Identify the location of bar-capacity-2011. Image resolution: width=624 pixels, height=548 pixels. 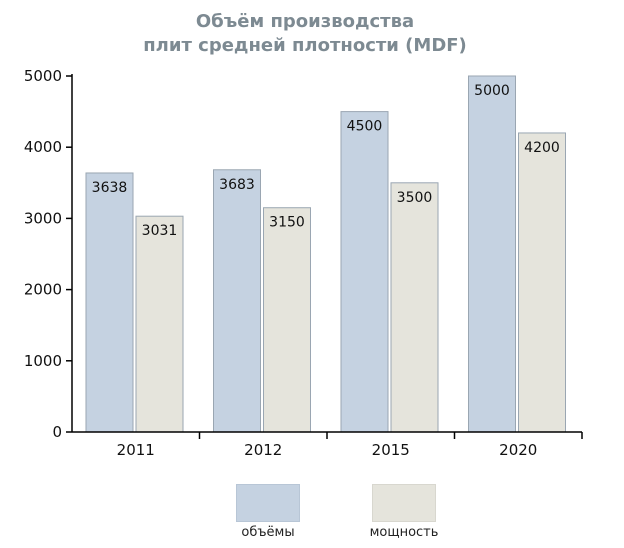
(159, 324).